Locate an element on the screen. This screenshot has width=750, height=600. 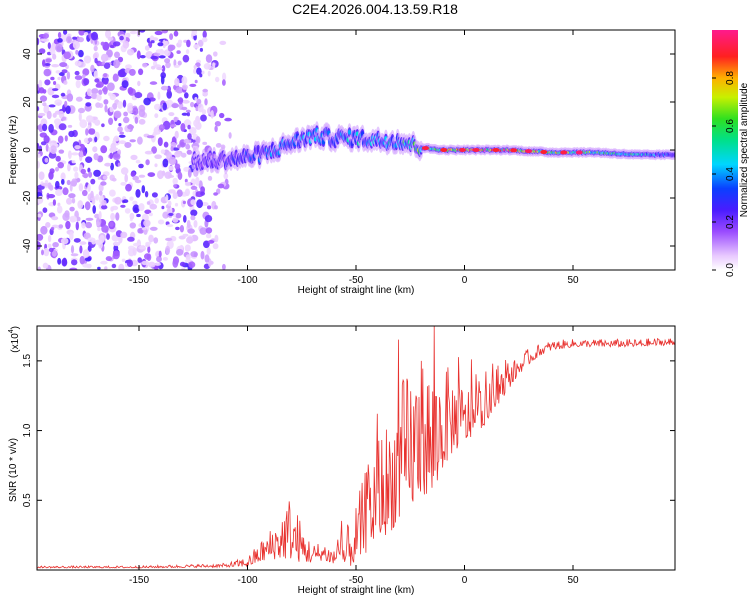
spectrogram-y-axis-label: Frequency (Hz) is located at coordinates (13, 150).